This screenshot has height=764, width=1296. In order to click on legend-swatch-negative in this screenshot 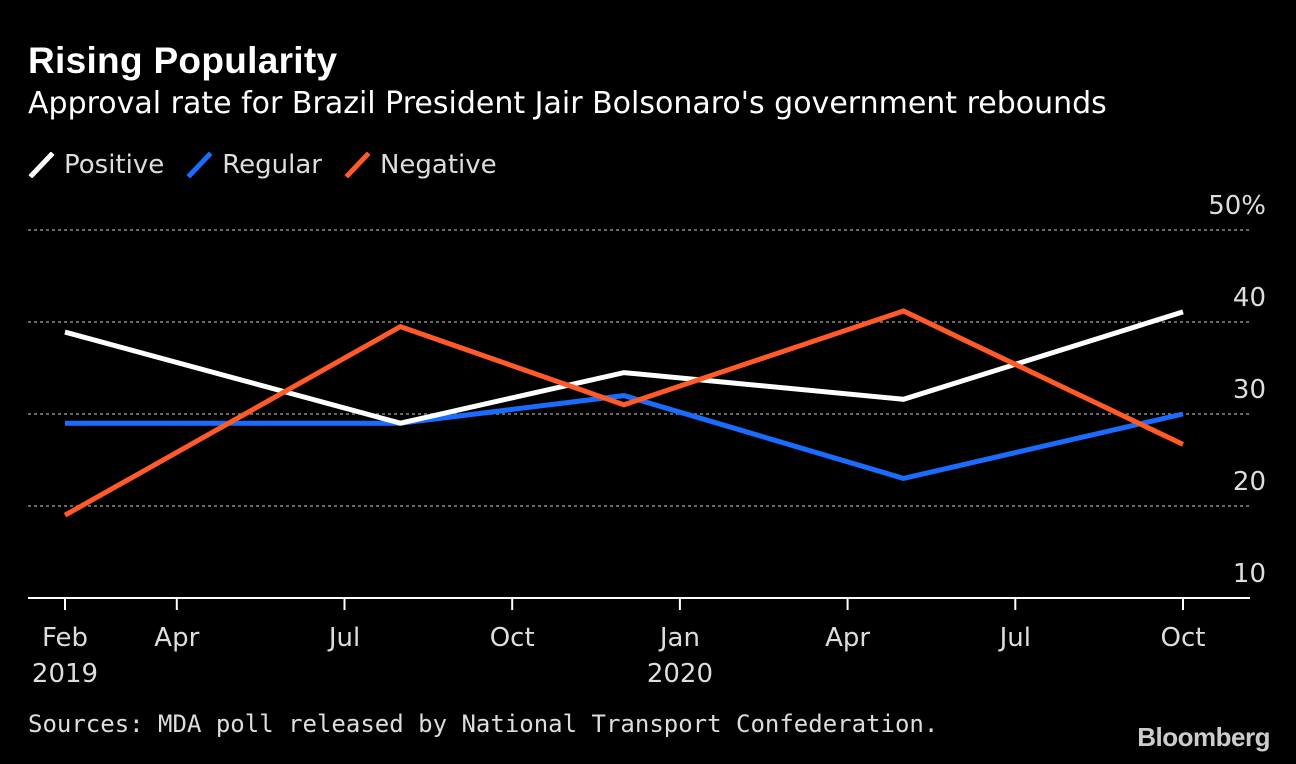, I will do `click(357, 165)`.